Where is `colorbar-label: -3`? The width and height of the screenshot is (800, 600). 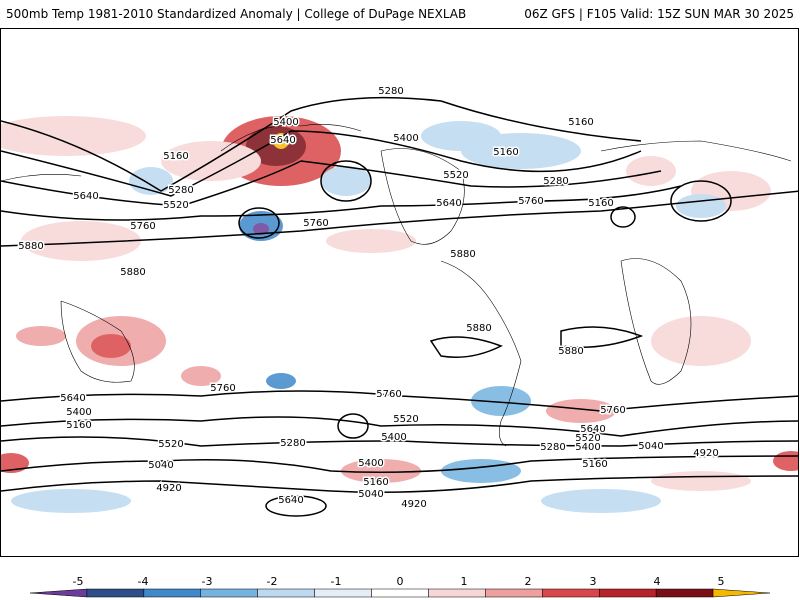 colorbar-label: -3 is located at coordinates (207, 581).